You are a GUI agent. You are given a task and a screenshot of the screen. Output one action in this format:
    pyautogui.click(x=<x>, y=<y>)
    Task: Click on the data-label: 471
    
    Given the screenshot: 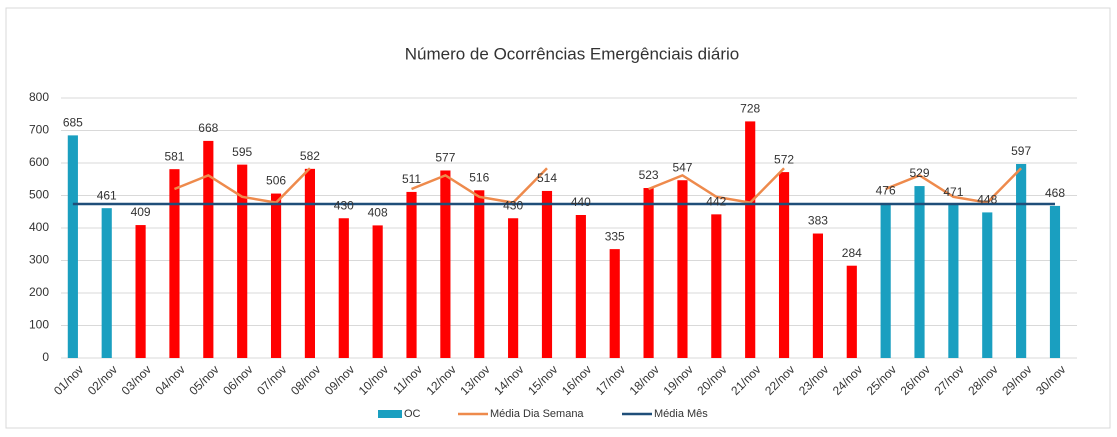 What is the action you would take?
    pyautogui.click(x=953, y=192)
    